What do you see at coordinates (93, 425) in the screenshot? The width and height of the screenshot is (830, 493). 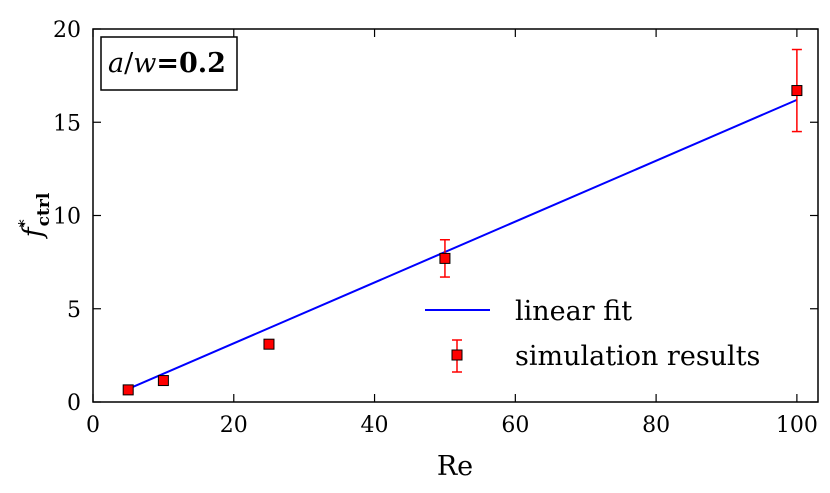 I see `x-tick-label-0: 0` at bounding box center [93, 425].